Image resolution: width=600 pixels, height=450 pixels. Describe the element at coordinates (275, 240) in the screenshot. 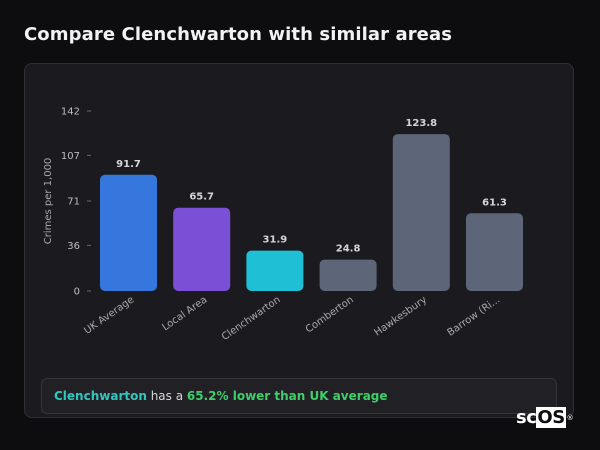

I see `bar-value-label: 31.9` at that location.